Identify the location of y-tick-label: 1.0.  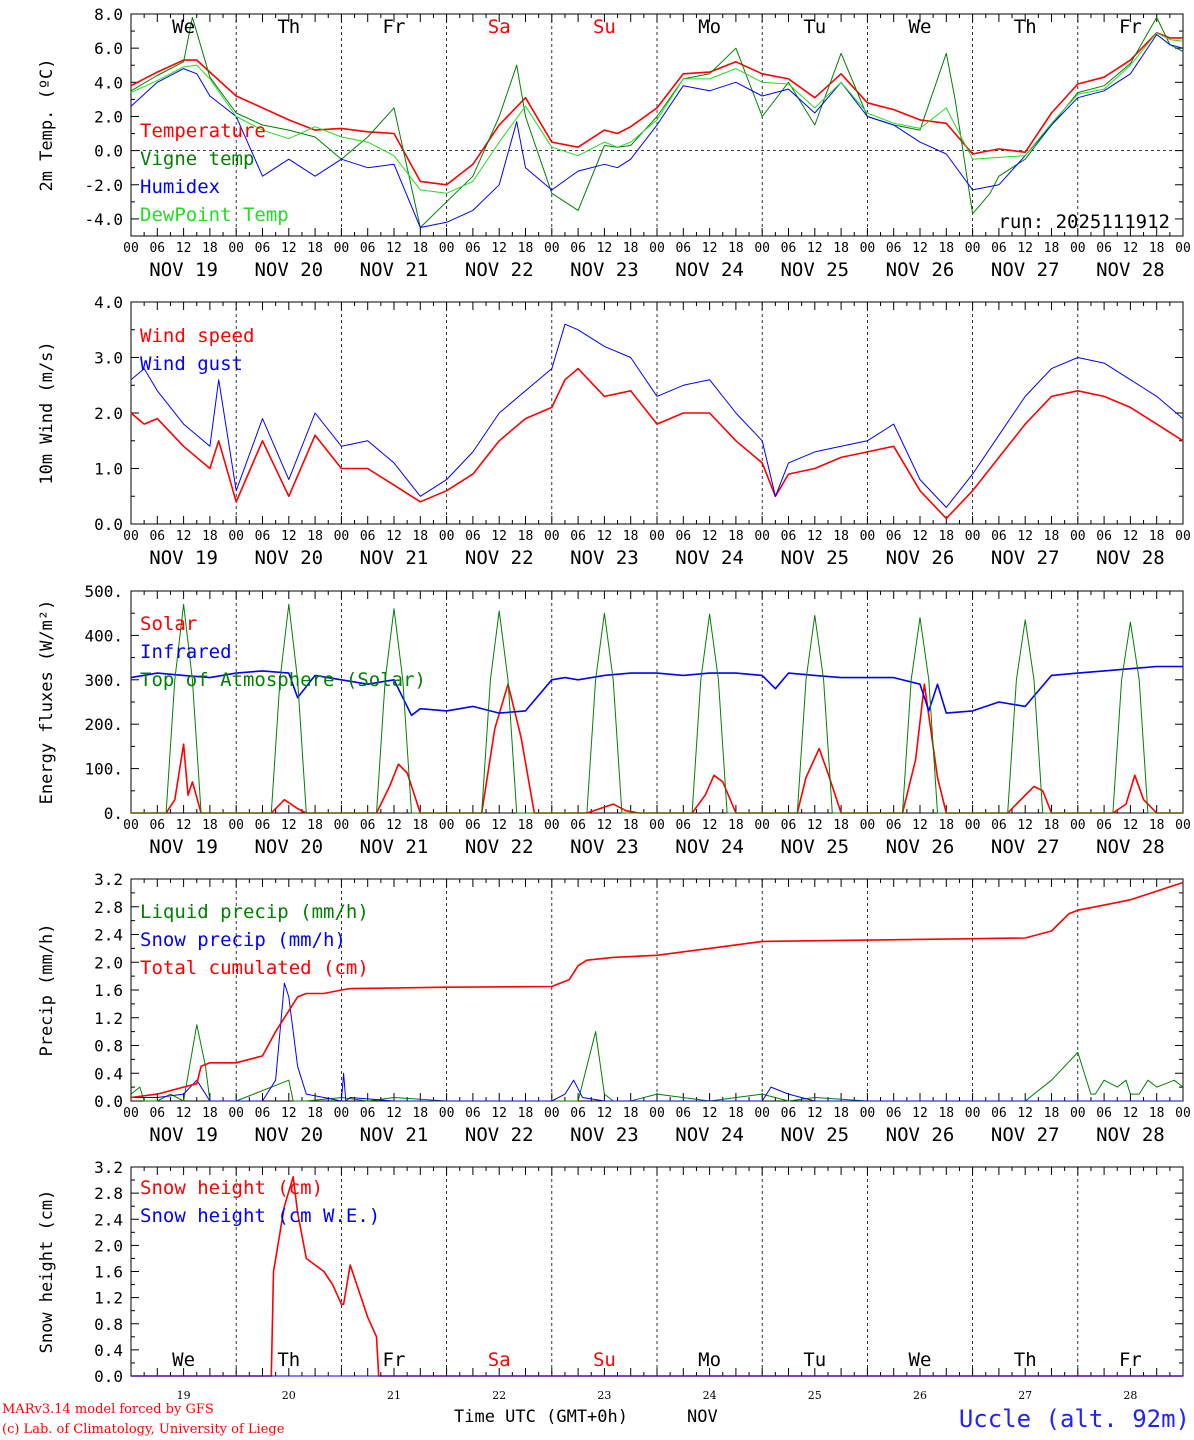
(108, 469).